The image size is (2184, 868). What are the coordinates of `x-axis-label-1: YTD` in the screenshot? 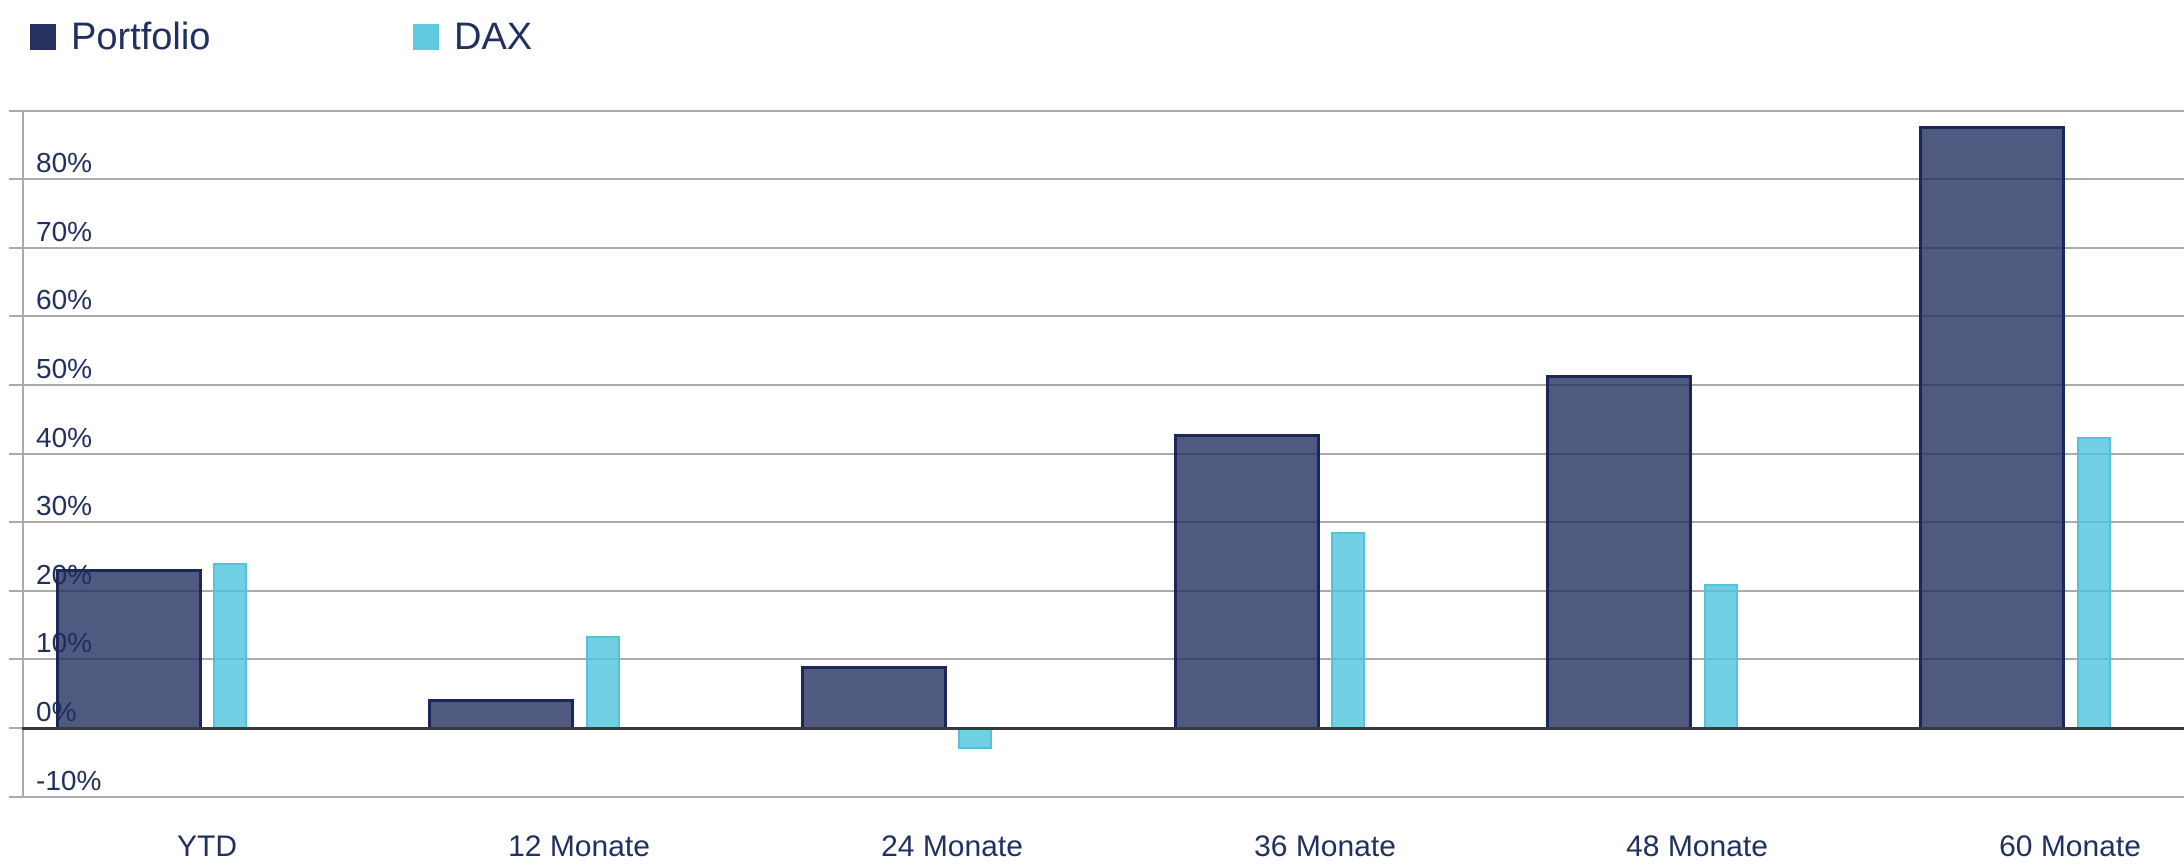 It's located at (207, 846).